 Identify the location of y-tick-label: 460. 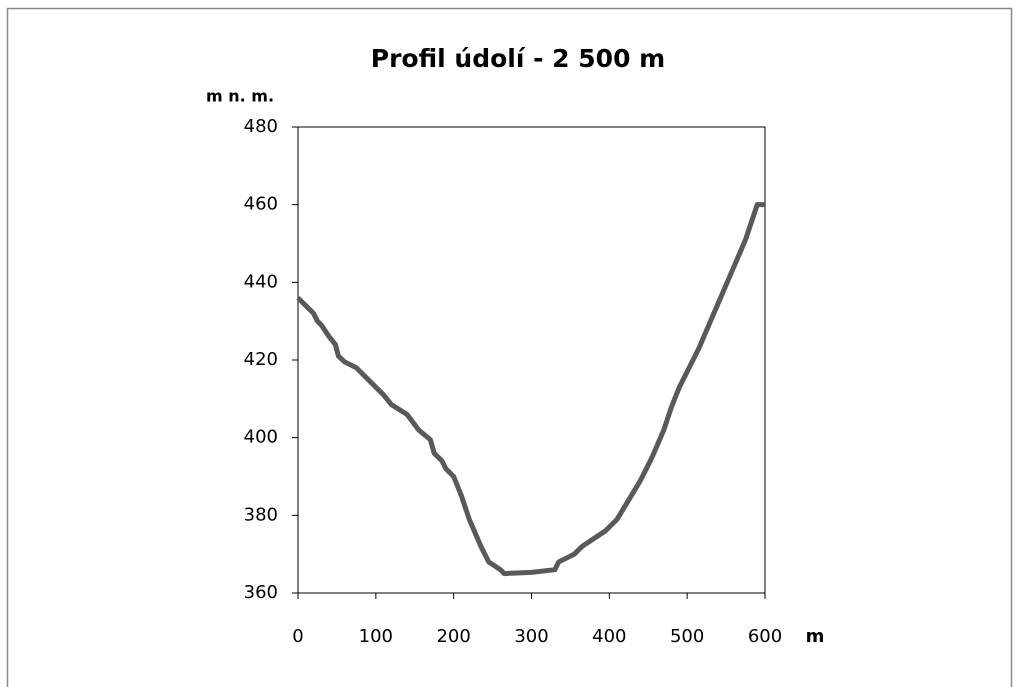
(261, 204).